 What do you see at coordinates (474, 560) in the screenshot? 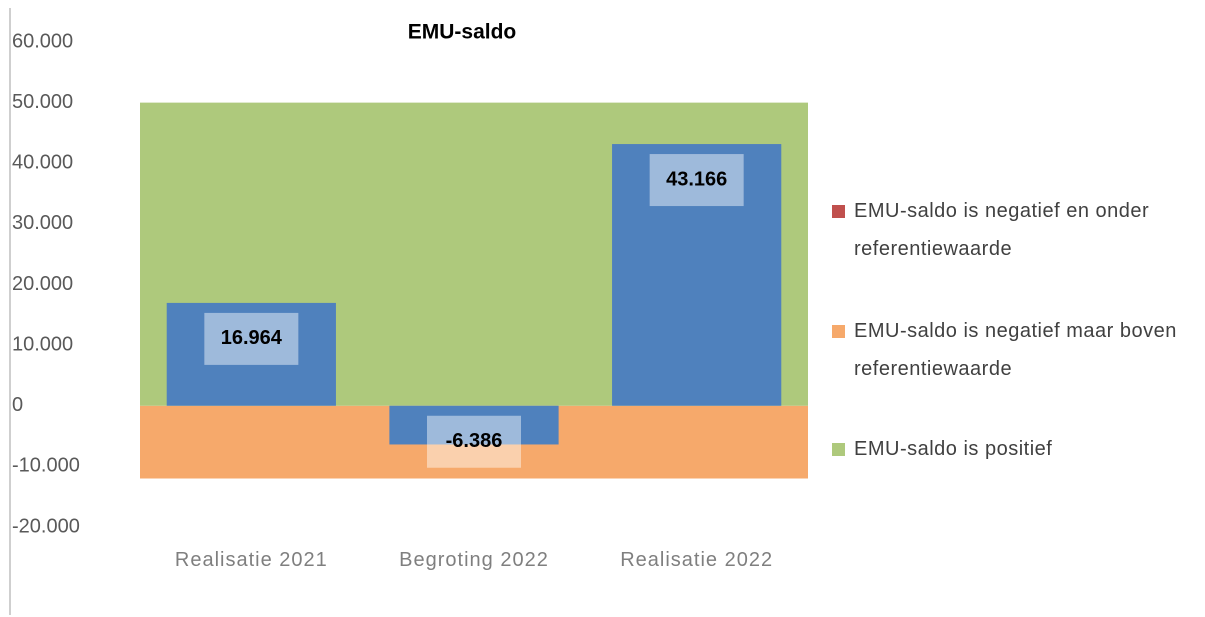
I see `x-tick-label: Begroting 2022` at bounding box center [474, 560].